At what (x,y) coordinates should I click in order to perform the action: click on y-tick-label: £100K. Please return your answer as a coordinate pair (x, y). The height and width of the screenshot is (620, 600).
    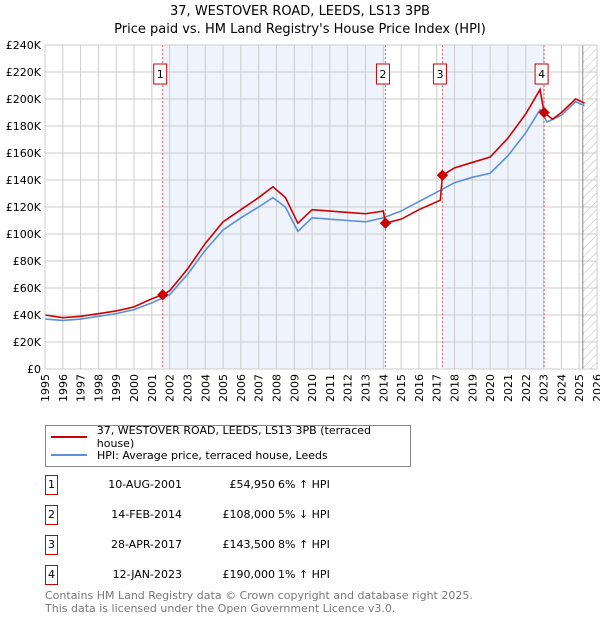
    Looking at the image, I should click on (24, 234).